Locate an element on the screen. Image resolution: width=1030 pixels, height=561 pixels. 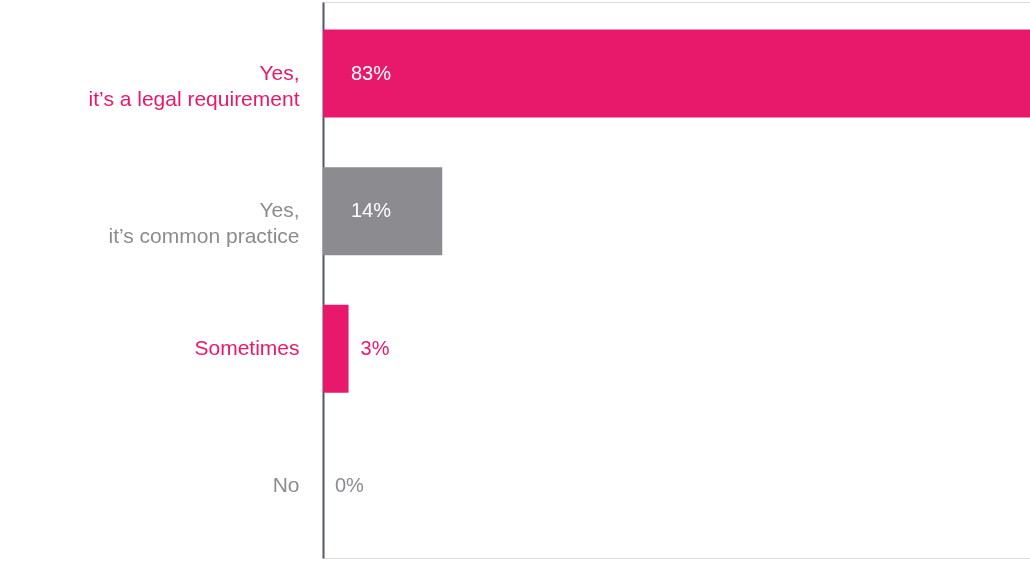
data-label: 14% is located at coordinates (371, 210).